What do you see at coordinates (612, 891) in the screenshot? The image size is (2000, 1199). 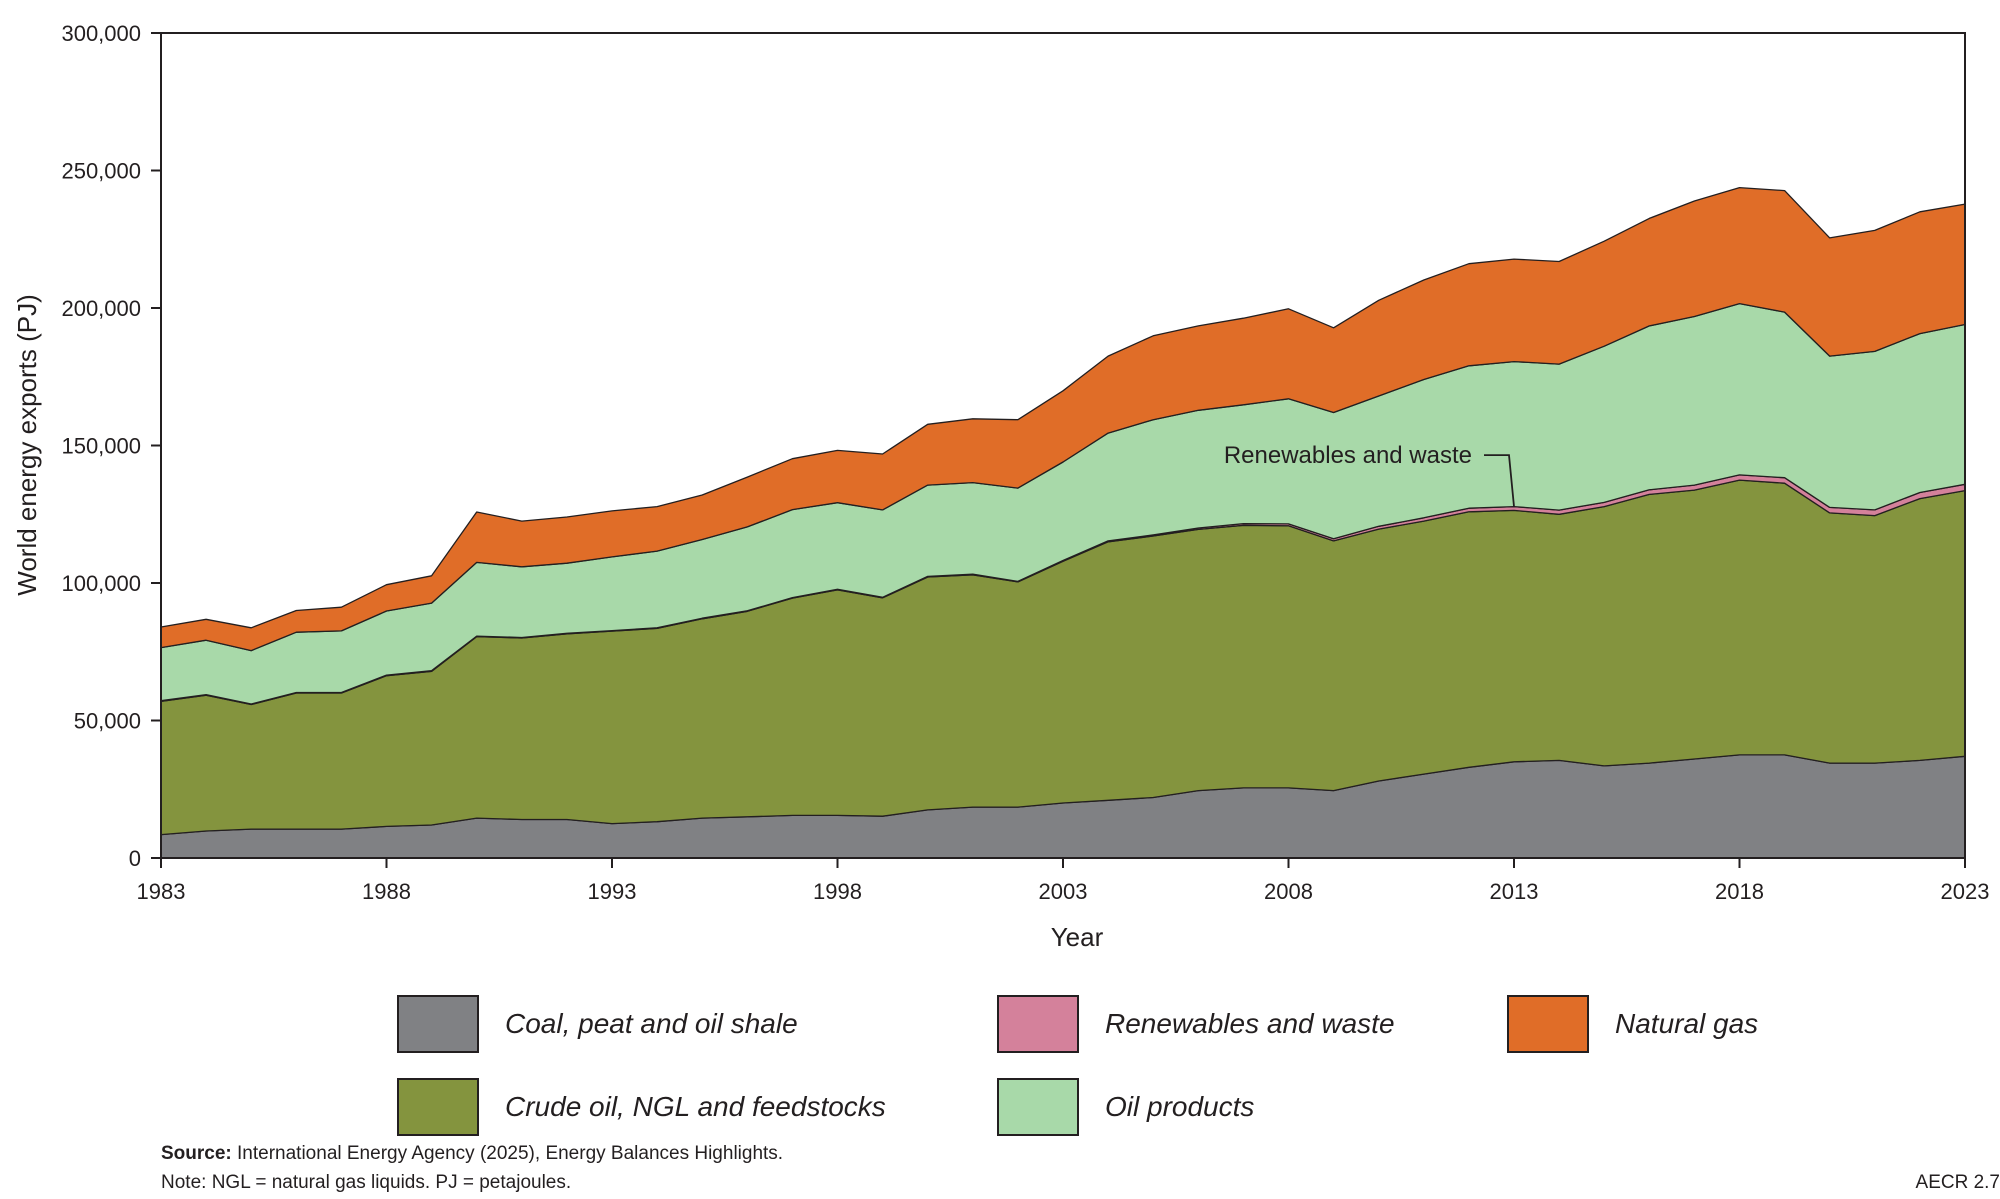 I see `x-tick-label: 1993` at bounding box center [612, 891].